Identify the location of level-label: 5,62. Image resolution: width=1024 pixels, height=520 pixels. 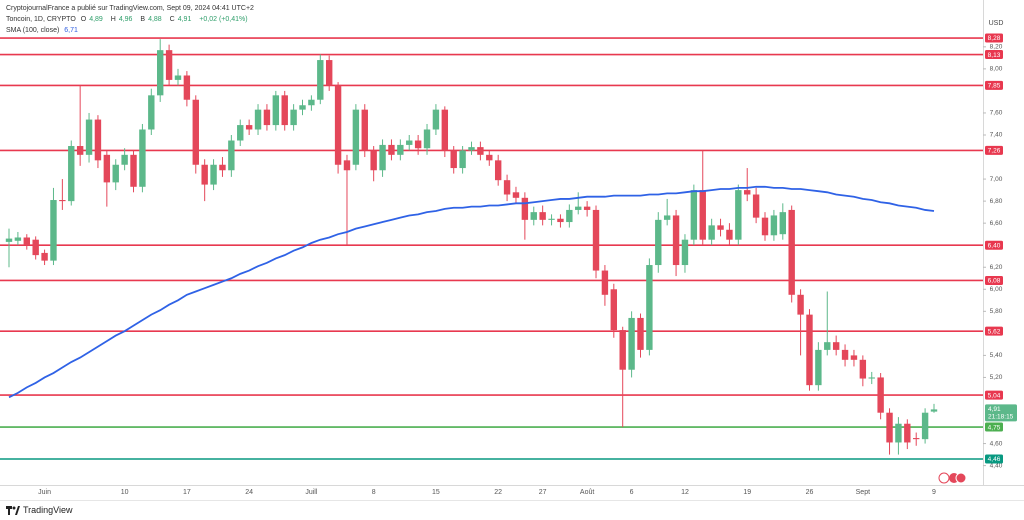
(994, 331).